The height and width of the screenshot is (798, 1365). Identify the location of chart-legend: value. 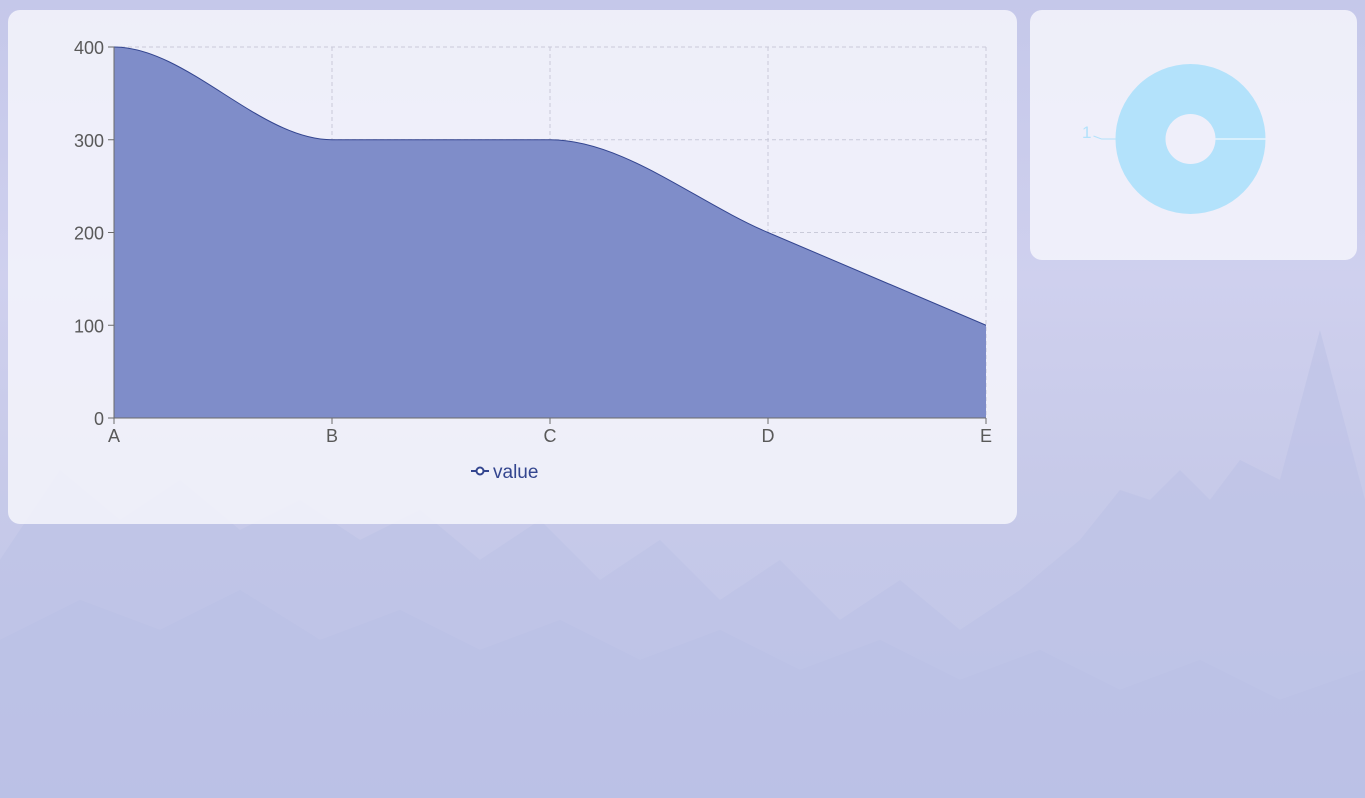
(504, 472).